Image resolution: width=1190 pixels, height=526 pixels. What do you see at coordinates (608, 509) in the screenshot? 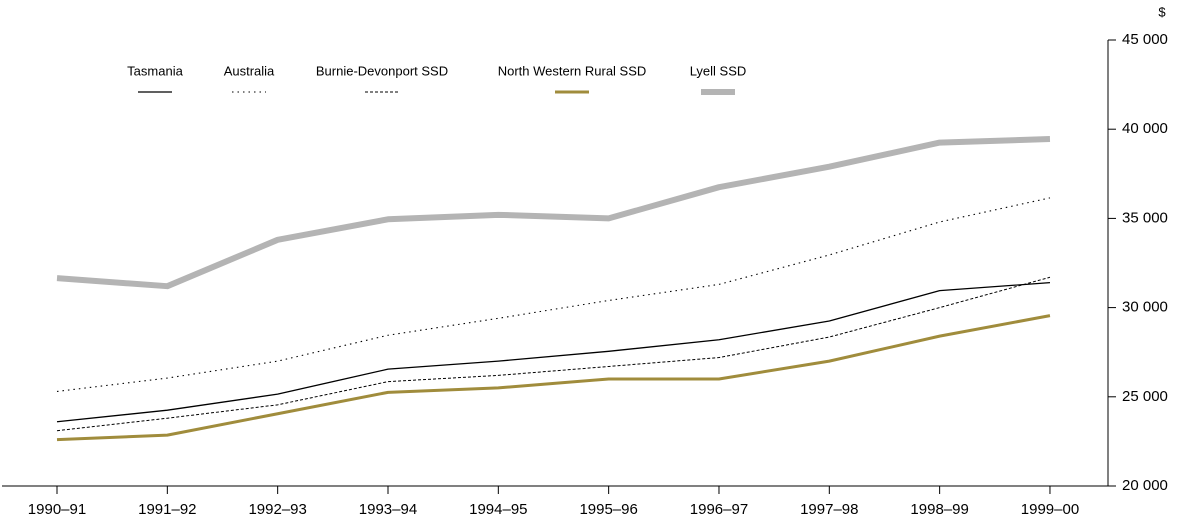
I see `x-tick-label: 1995–96` at bounding box center [608, 509].